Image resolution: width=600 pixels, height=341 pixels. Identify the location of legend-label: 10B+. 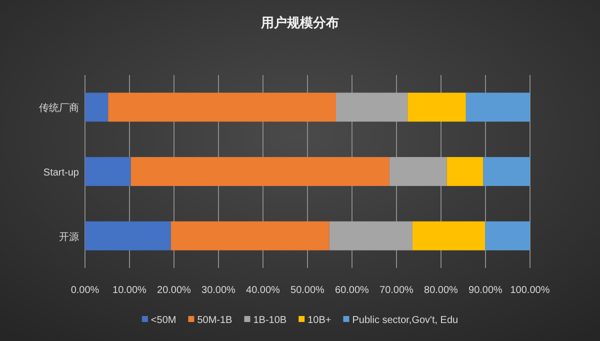
(320, 320).